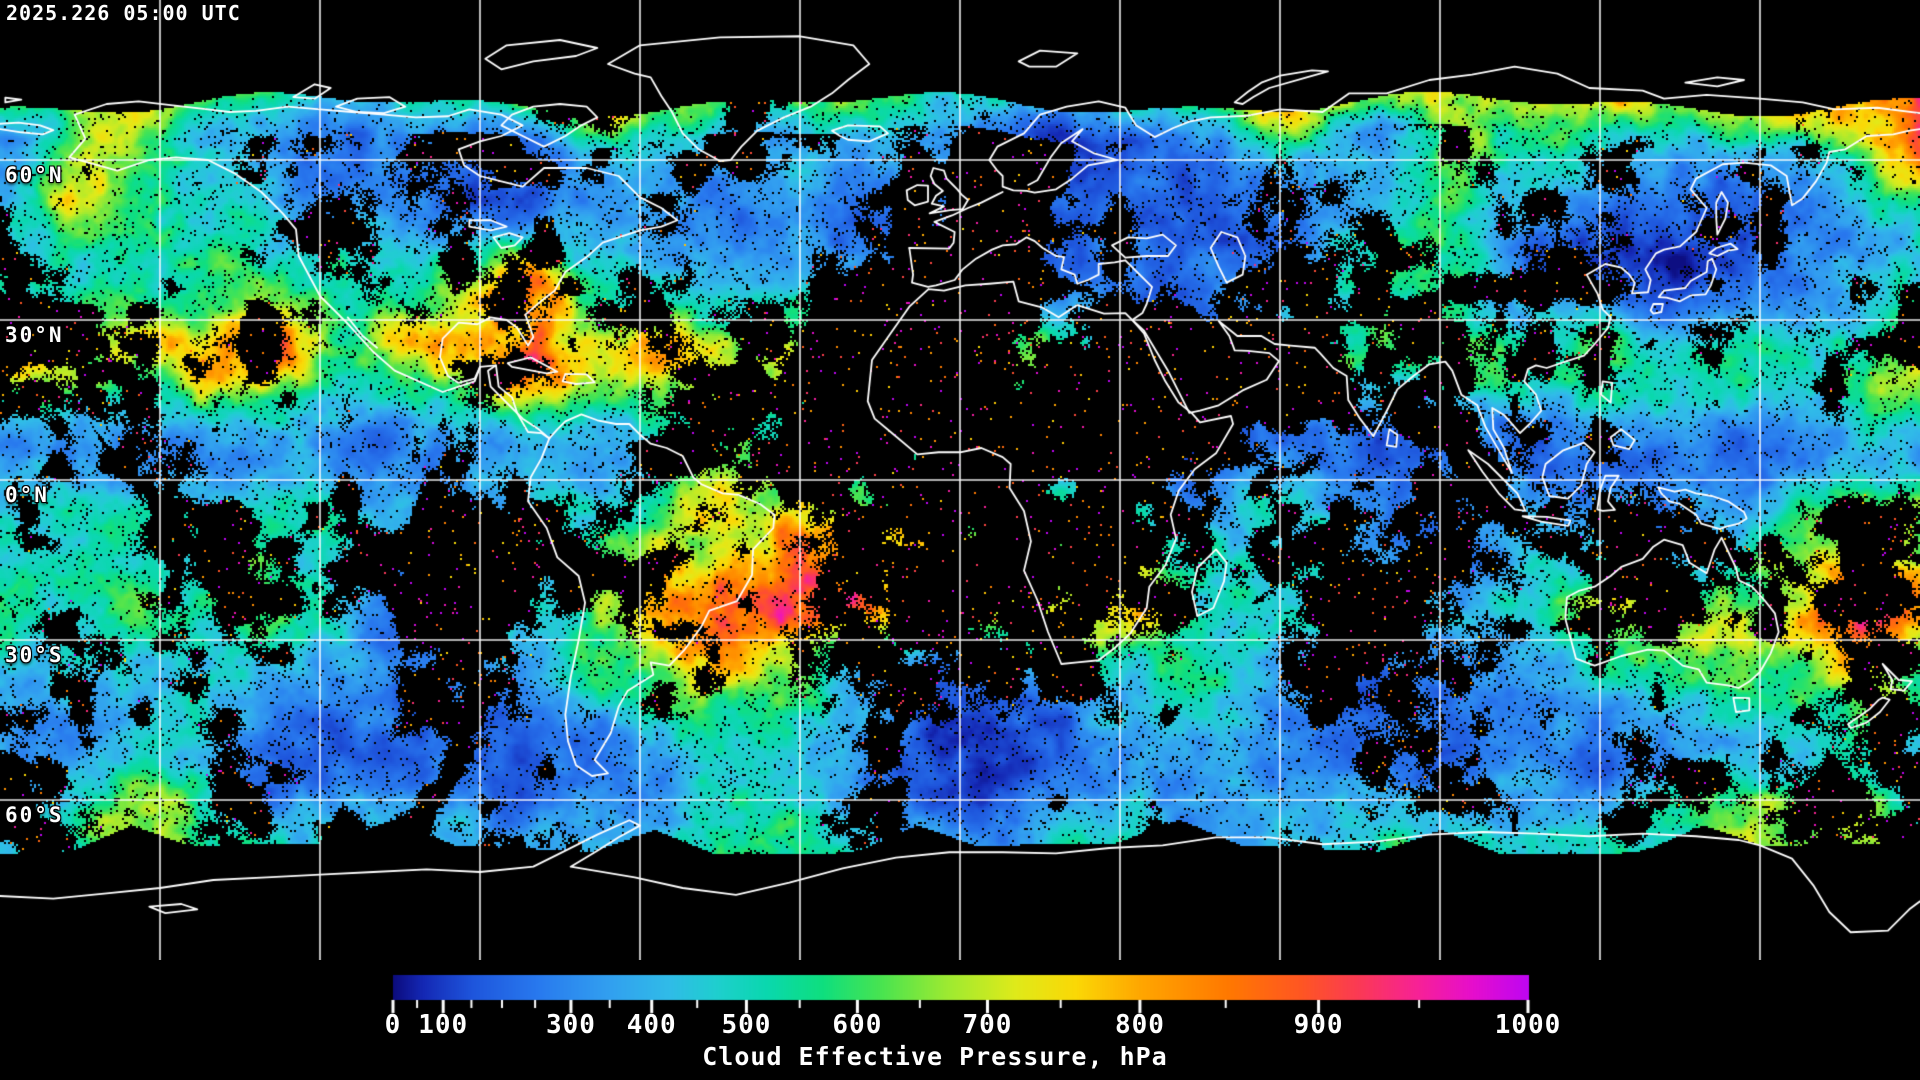  I want to click on latitude-label: 60°S, so click(34, 815).